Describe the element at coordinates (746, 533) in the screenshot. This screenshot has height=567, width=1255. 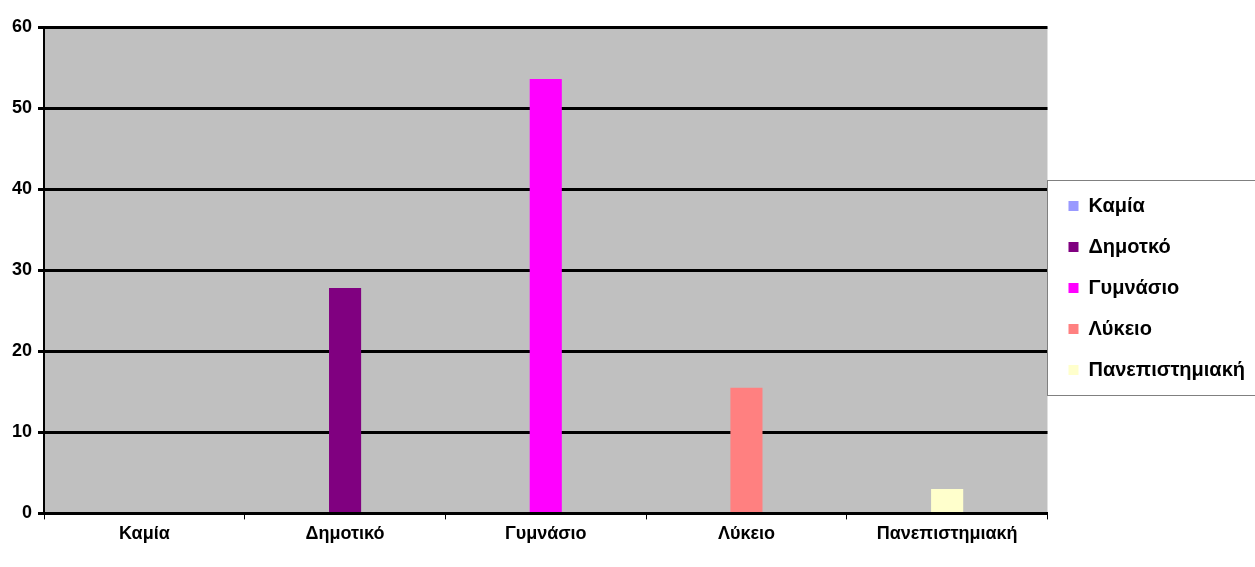
I see `x-tick-label: Λύκειο` at that location.